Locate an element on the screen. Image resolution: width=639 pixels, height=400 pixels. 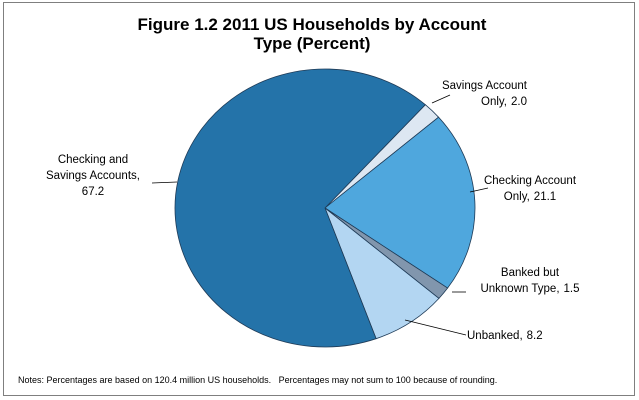
slice-label: Checking Account Only, 21.1 is located at coordinates (530, 189).